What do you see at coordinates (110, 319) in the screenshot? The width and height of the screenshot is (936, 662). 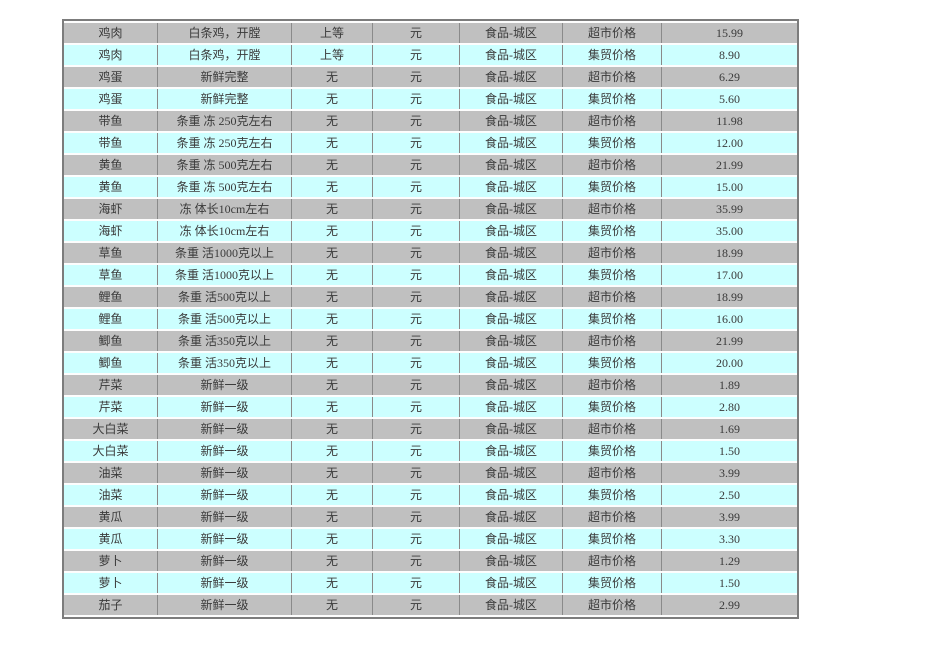 I see `table-cell-product: 鲤鱼` at bounding box center [110, 319].